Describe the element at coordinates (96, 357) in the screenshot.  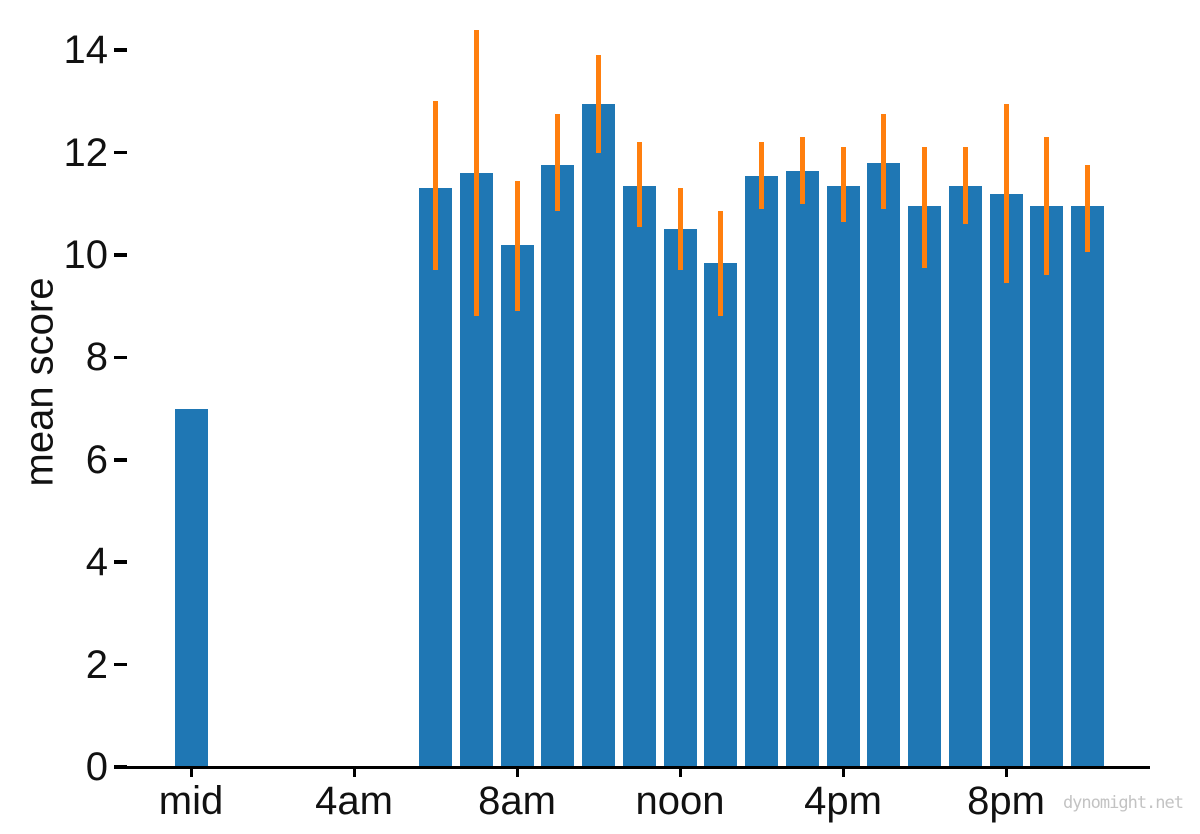
I see `y-tick-label-8: 8` at that location.